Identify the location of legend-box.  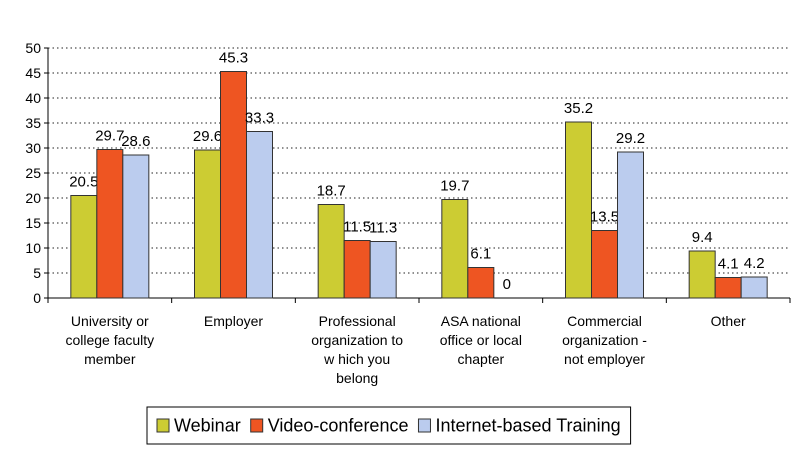
(389, 425).